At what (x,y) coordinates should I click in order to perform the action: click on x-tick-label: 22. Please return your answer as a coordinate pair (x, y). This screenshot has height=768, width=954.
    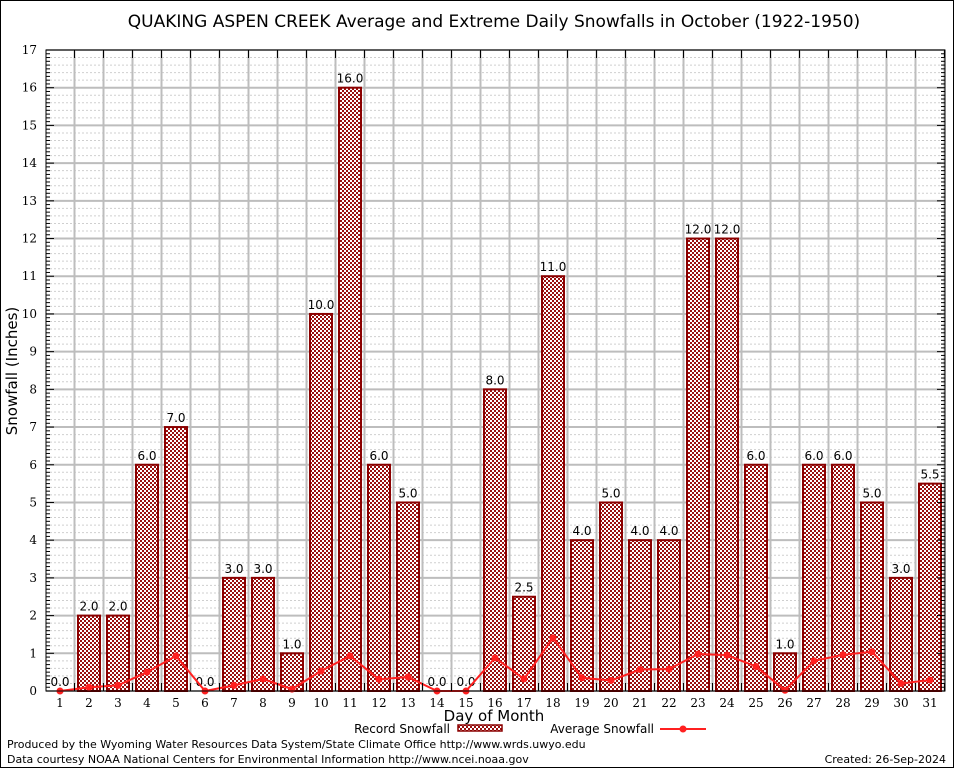
    Looking at the image, I should click on (668, 703).